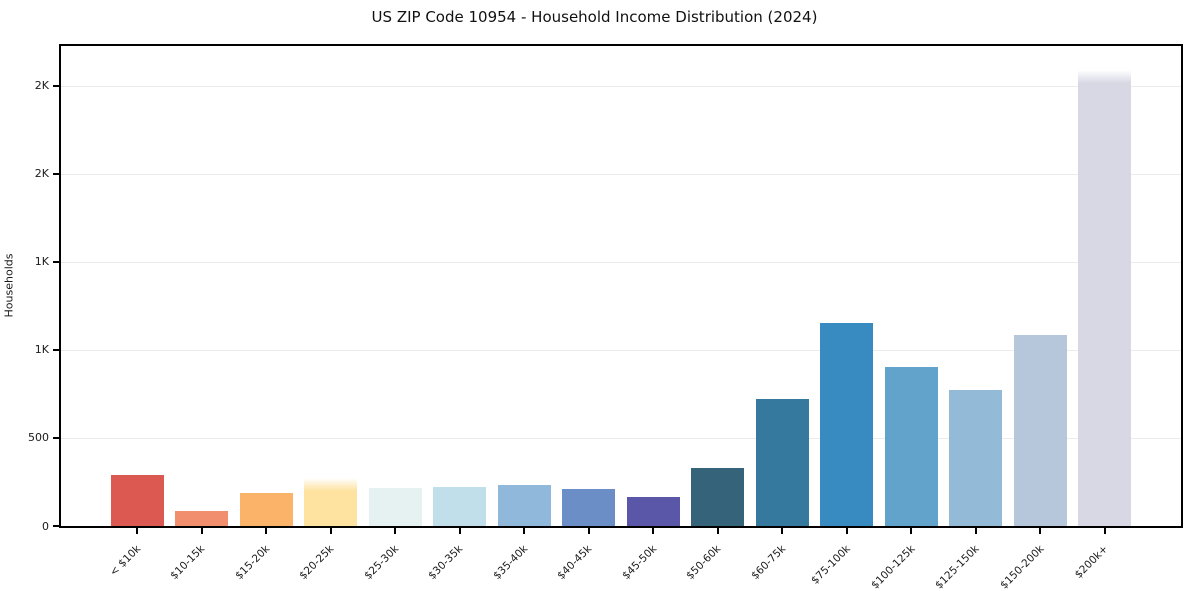  Describe the element at coordinates (395, 507) in the screenshot. I see `bar-25-30k` at that location.